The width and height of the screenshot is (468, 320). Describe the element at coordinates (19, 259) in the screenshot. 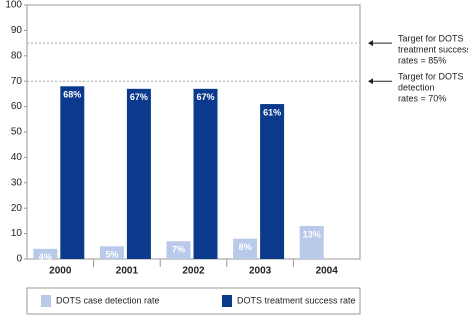

I see `y-tick-label: 0` at that location.